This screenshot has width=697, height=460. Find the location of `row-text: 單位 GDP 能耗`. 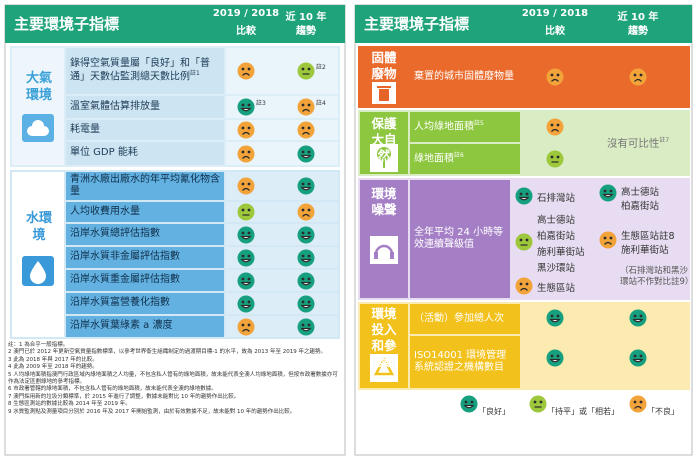

row-text: 單位 GDP 能耗 is located at coordinates (104, 153).